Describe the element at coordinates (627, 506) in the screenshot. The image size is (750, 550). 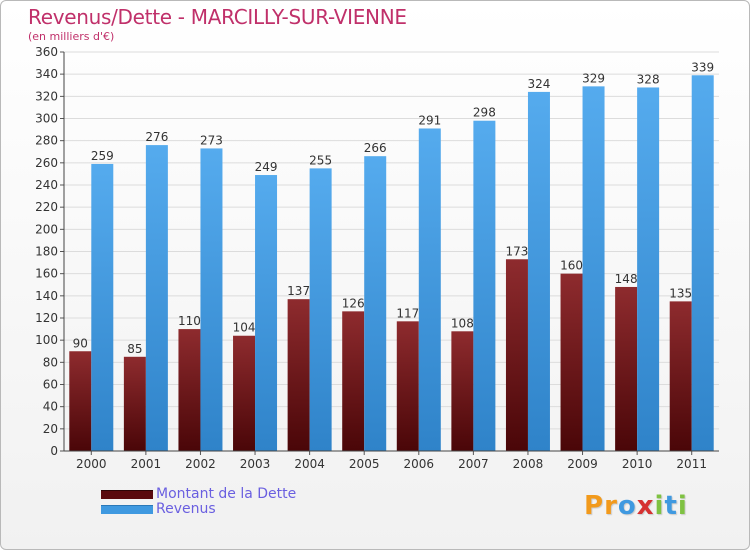
I see `logo-letter: o` at that location.